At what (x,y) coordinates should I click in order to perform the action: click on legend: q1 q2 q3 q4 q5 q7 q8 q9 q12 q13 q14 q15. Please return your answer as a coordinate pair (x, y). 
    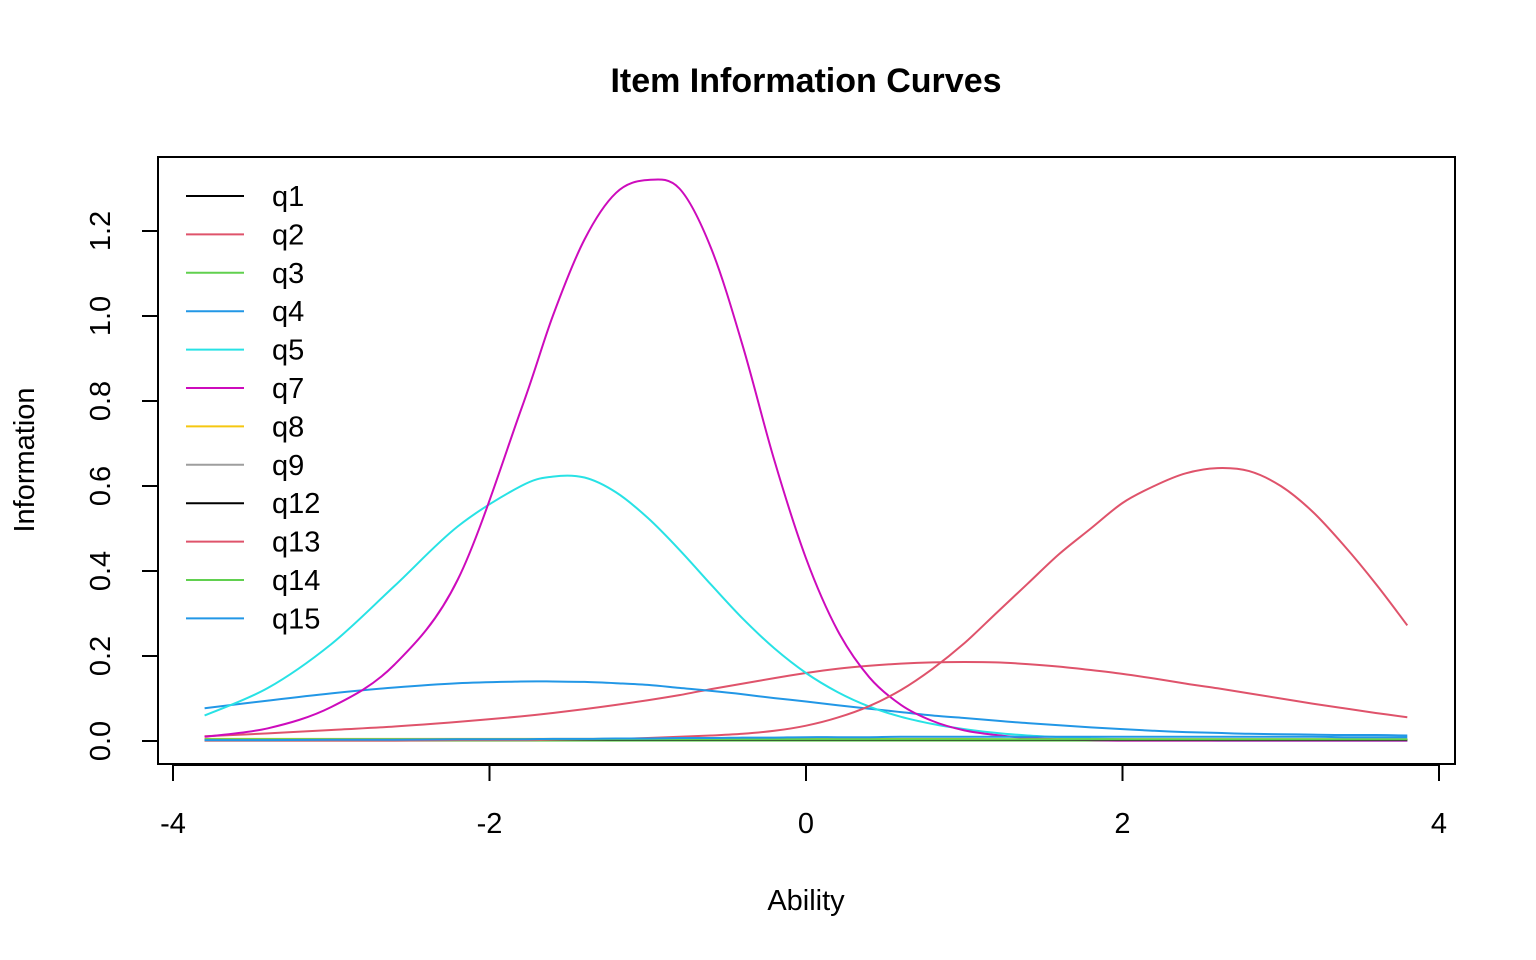
    Looking at the image, I should click on (253, 408).